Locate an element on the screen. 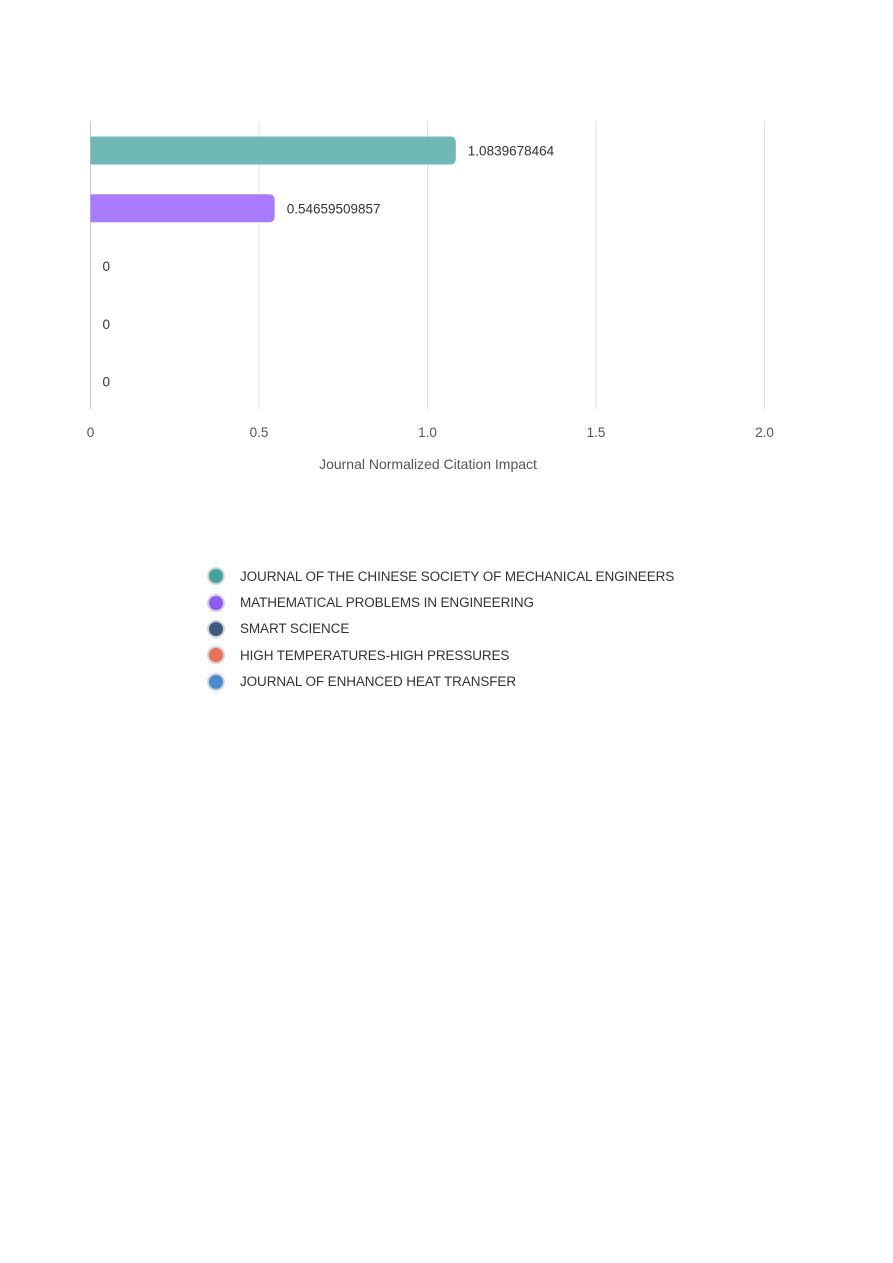  legend-item: MATHEMATICAL PROBLEMS IN ENGINEERING is located at coordinates (440, 602).